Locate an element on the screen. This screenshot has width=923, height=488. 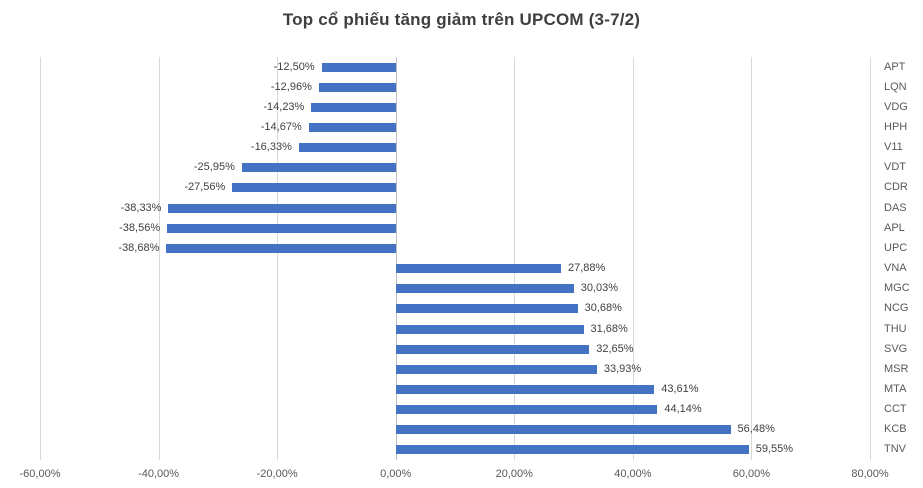
category-label-VNA: VNA is located at coordinates (895, 268).